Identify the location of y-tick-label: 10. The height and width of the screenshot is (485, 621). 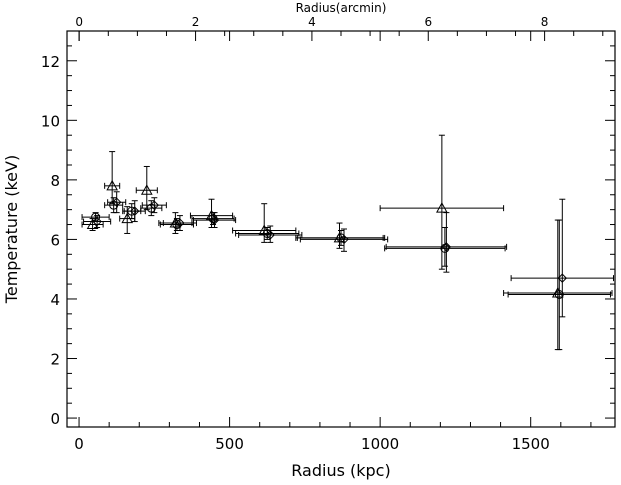
(50, 121).